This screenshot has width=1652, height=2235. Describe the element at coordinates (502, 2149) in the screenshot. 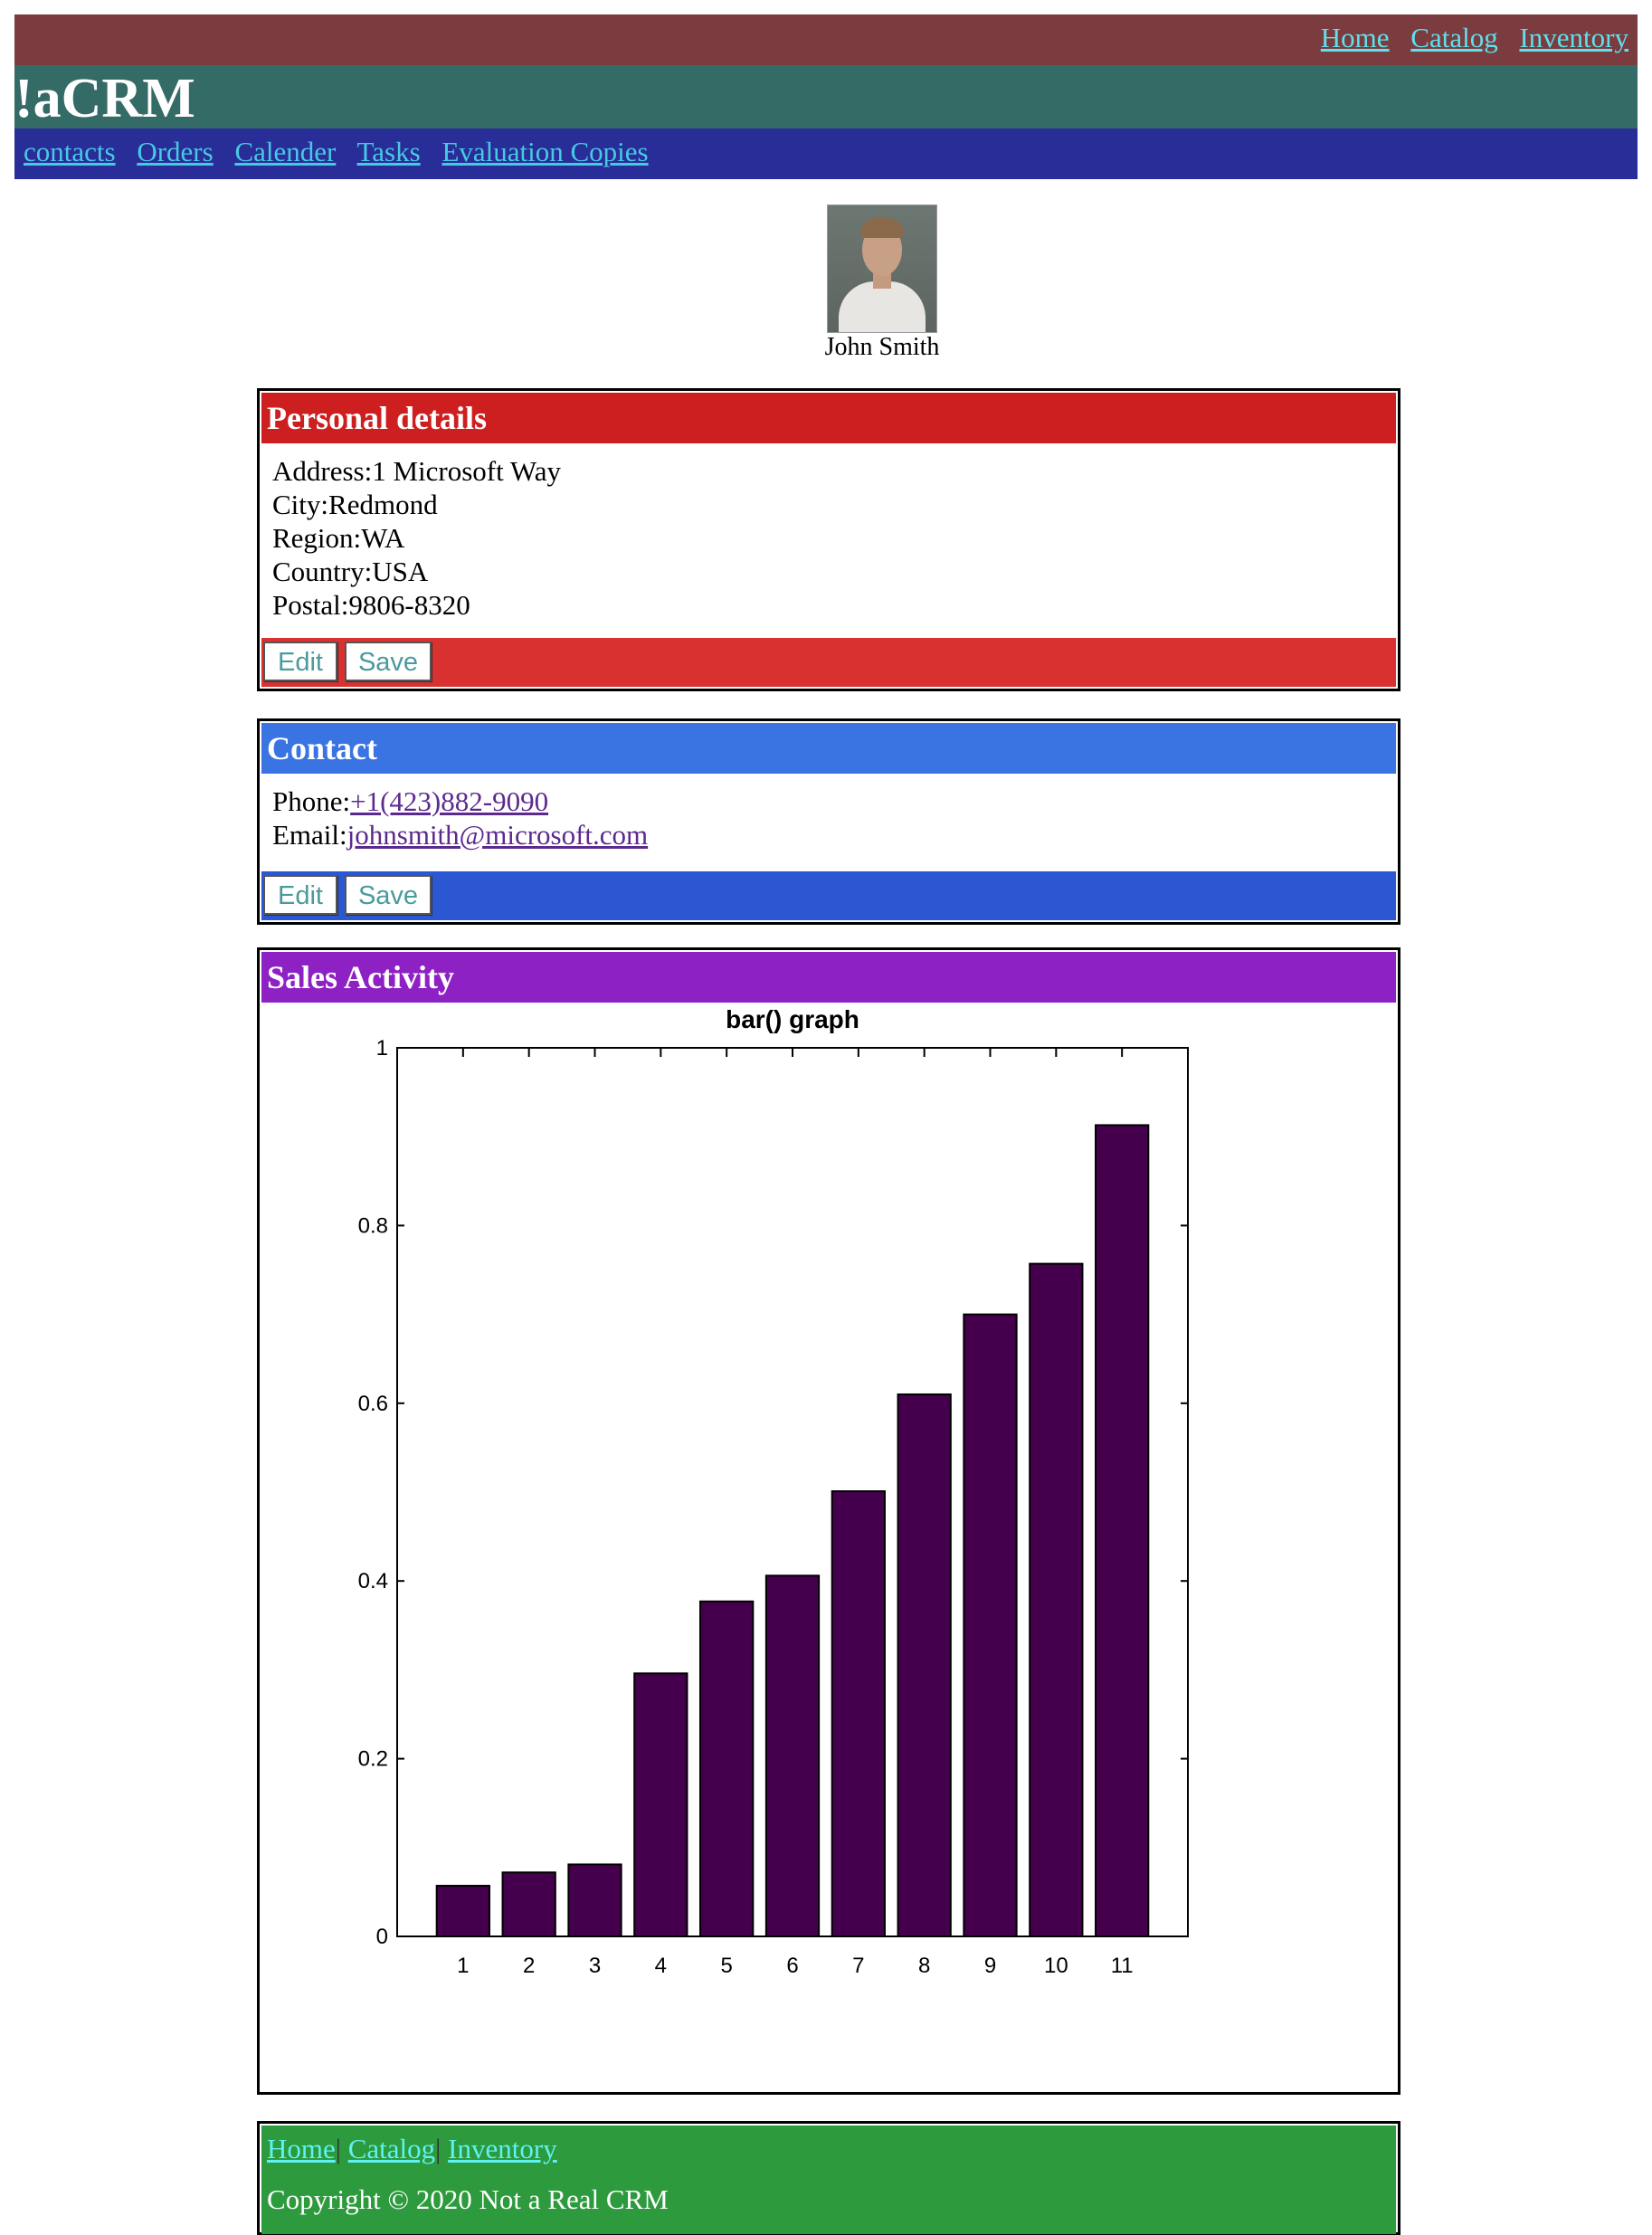

I see `footer-link-inventory: Inventory` at that location.